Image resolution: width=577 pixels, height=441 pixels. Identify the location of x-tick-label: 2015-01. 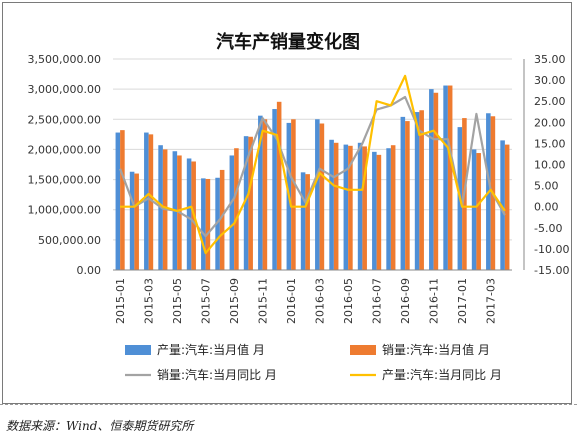
(120, 301).